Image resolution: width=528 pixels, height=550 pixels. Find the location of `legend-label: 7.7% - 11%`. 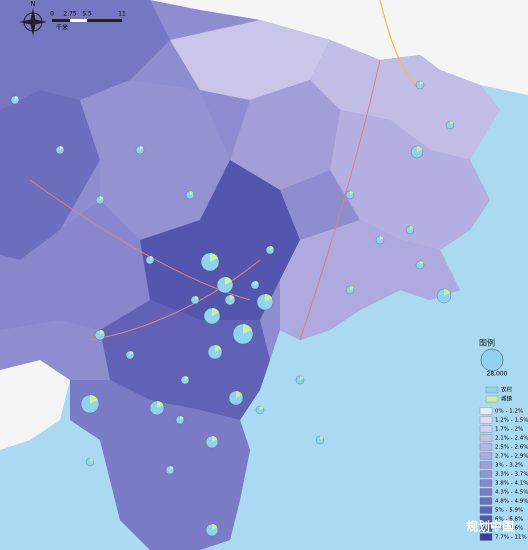

legend-label: 7.7% - 11% is located at coordinates (511, 538).